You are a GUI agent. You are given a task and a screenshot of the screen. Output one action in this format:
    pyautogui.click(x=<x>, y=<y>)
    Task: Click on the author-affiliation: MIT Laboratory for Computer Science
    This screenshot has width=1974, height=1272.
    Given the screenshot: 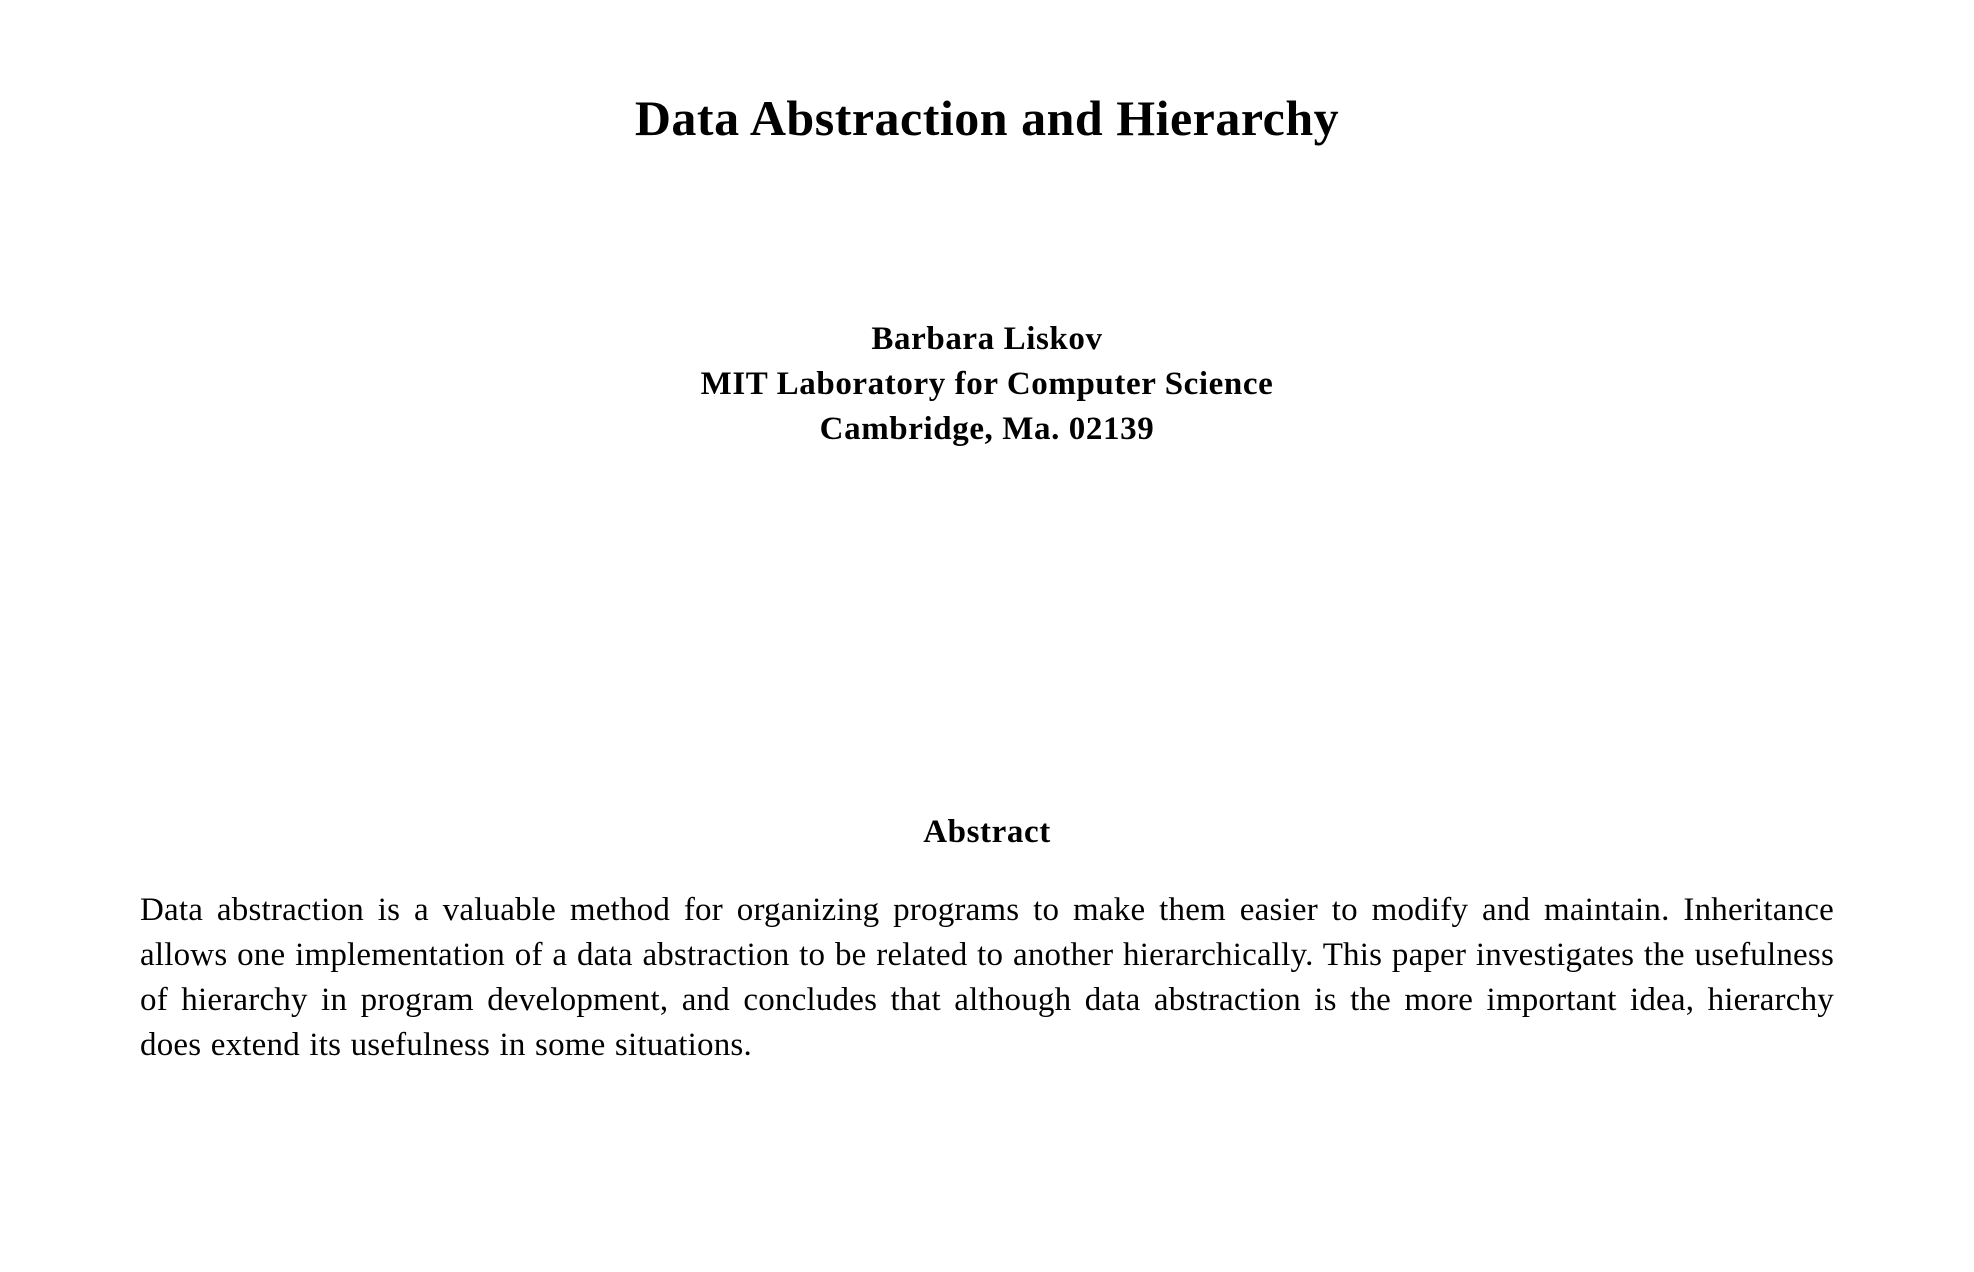 What is the action you would take?
    pyautogui.click(x=987, y=384)
    